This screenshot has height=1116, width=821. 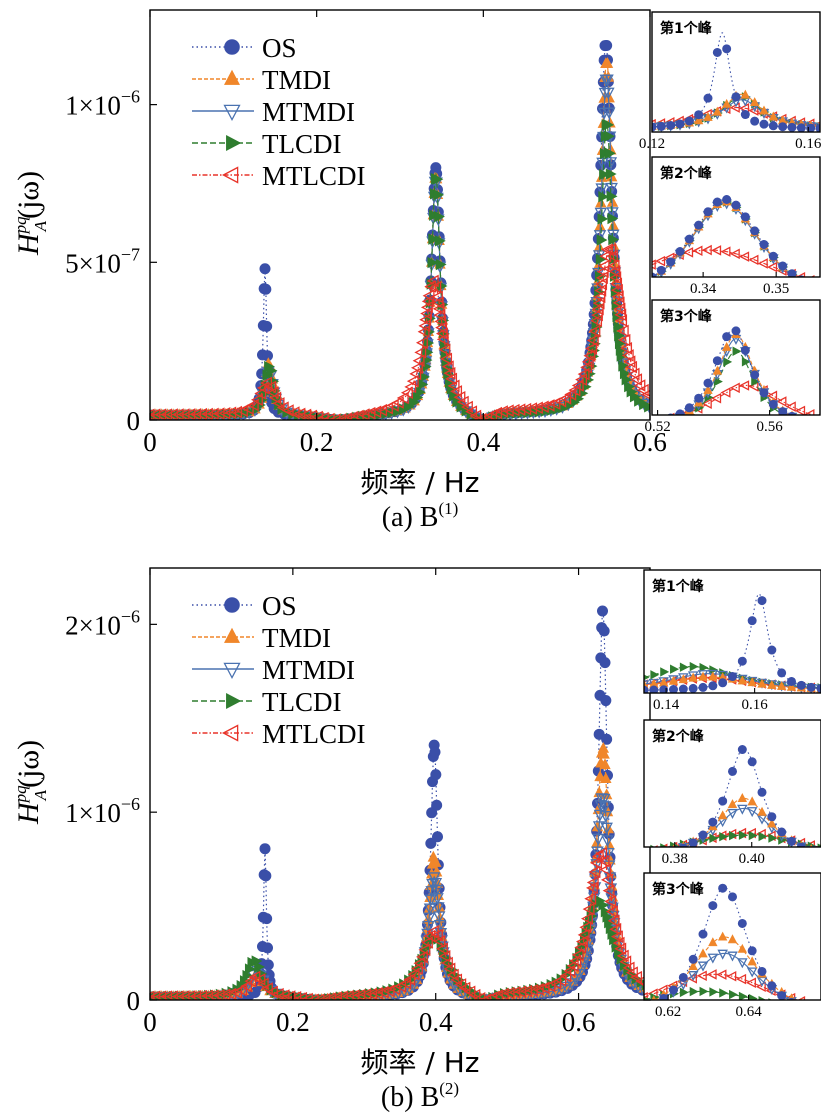 I want to click on legend-label: TMDI, so click(x=296, y=638).